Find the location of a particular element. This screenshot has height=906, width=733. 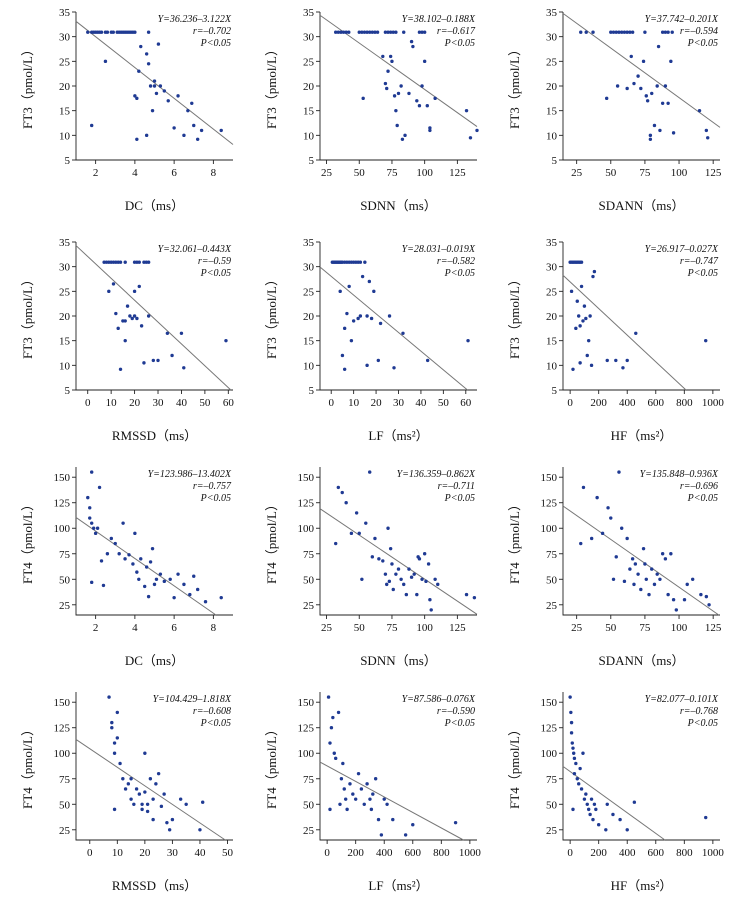

y-tick-label: 25 is located at coordinates (552, 62).